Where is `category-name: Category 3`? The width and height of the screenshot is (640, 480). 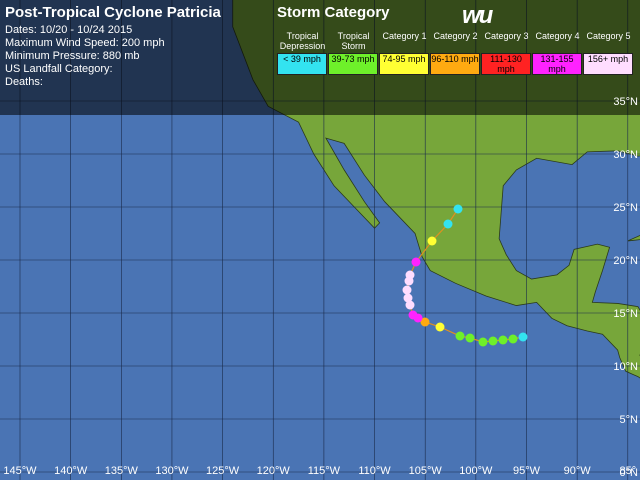
category-name: Category 3 is located at coordinates (506, 36).